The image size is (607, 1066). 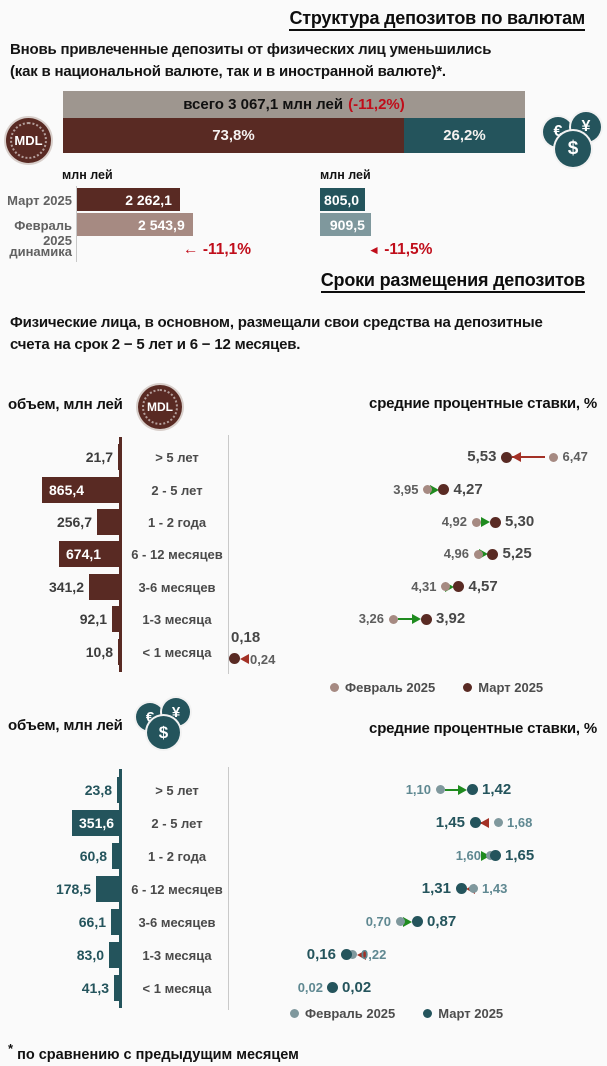 I want to click on bar-value-label: 83,0, so click(x=90, y=954).